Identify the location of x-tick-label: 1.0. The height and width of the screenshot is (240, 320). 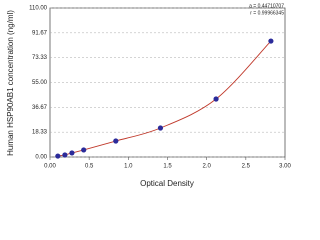
(128, 167).